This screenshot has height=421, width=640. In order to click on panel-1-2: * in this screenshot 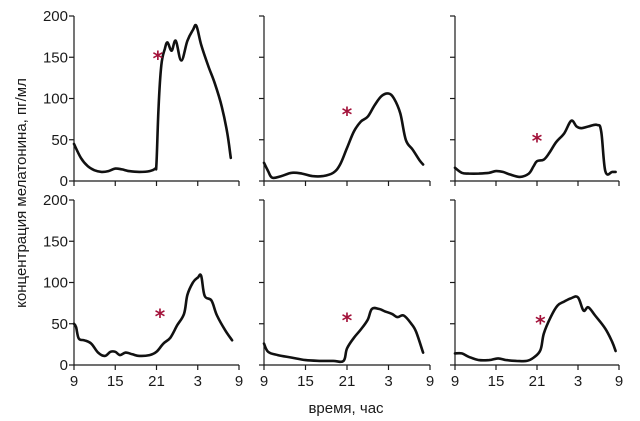, I will do `click(345, 100)`.